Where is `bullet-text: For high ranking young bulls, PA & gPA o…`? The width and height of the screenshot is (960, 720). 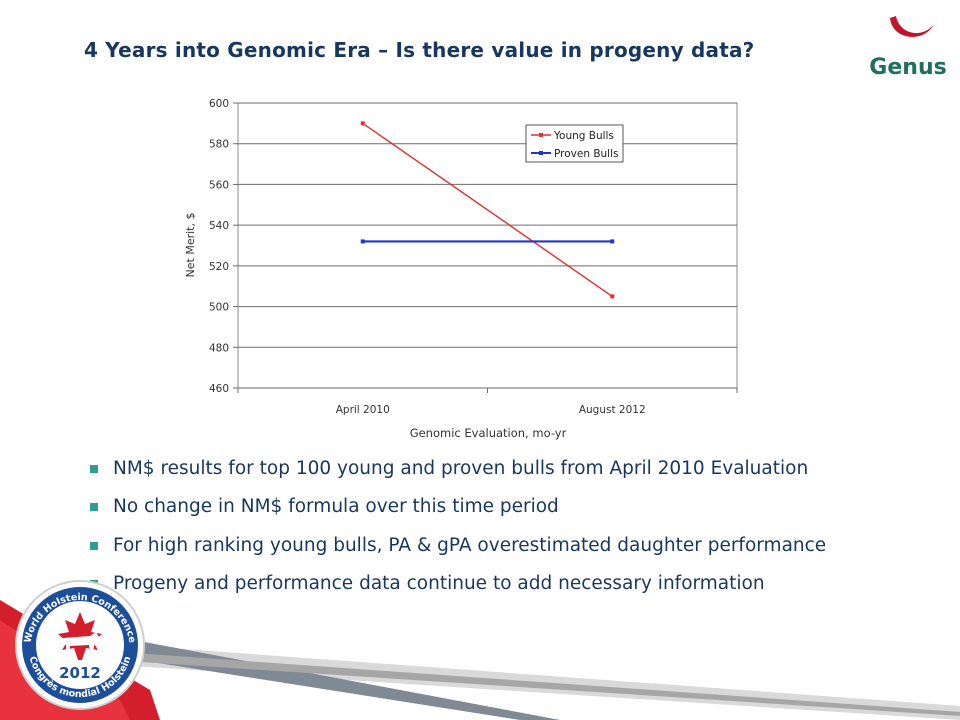 bullet-text: For high ranking young bulls, PA & gPA o… is located at coordinates (470, 545).